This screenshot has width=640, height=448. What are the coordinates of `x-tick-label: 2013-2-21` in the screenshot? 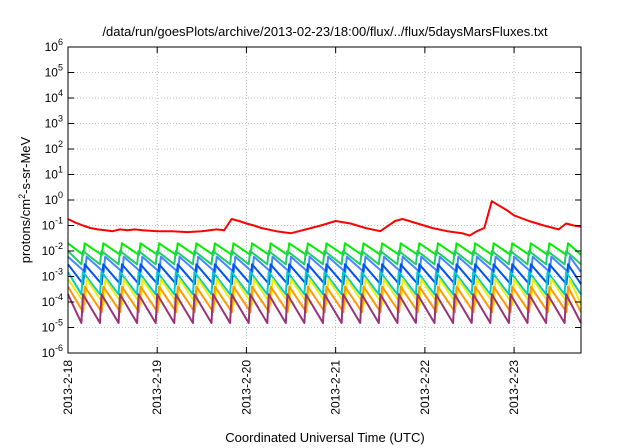 It's located at (336, 387).